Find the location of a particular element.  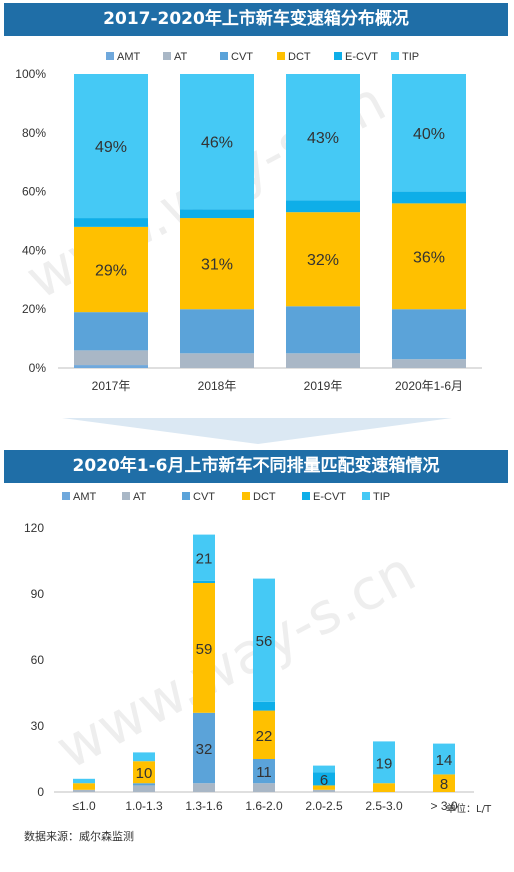

chart-1-title: 2017-2020年上市新车变速箱分布概况 is located at coordinates (256, 19).